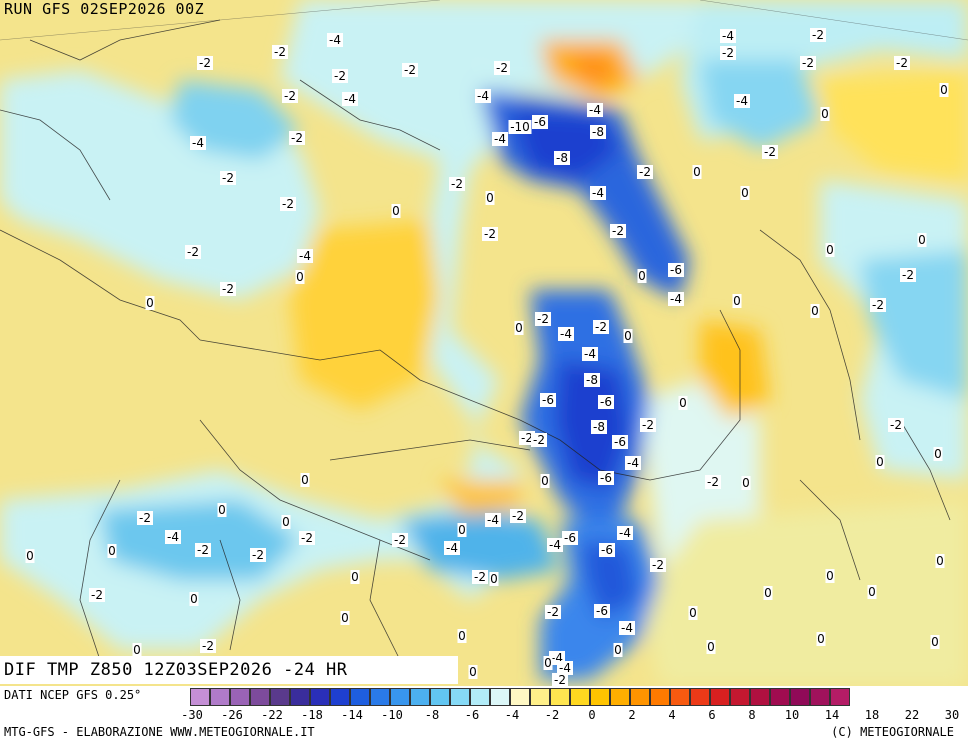 The width and height of the screenshot is (968, 745). I want to click on legend-tick: 8, so click(752, 715).